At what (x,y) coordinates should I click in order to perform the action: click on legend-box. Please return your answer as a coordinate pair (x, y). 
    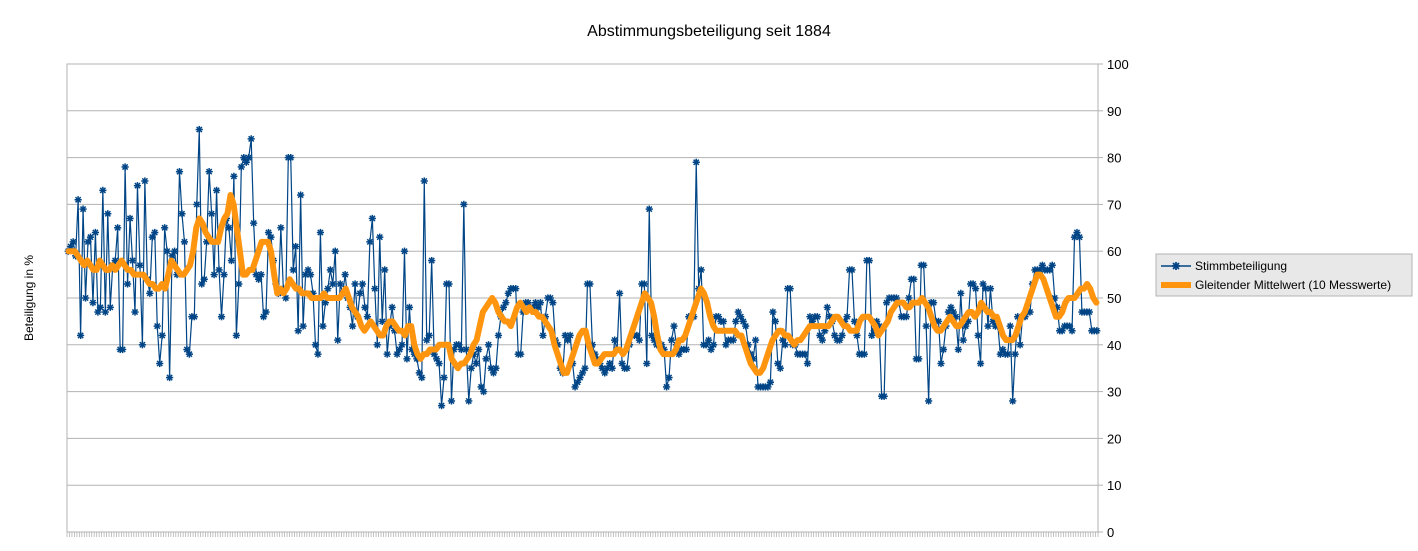
    Looking at the image, I should click on (1284, 275).